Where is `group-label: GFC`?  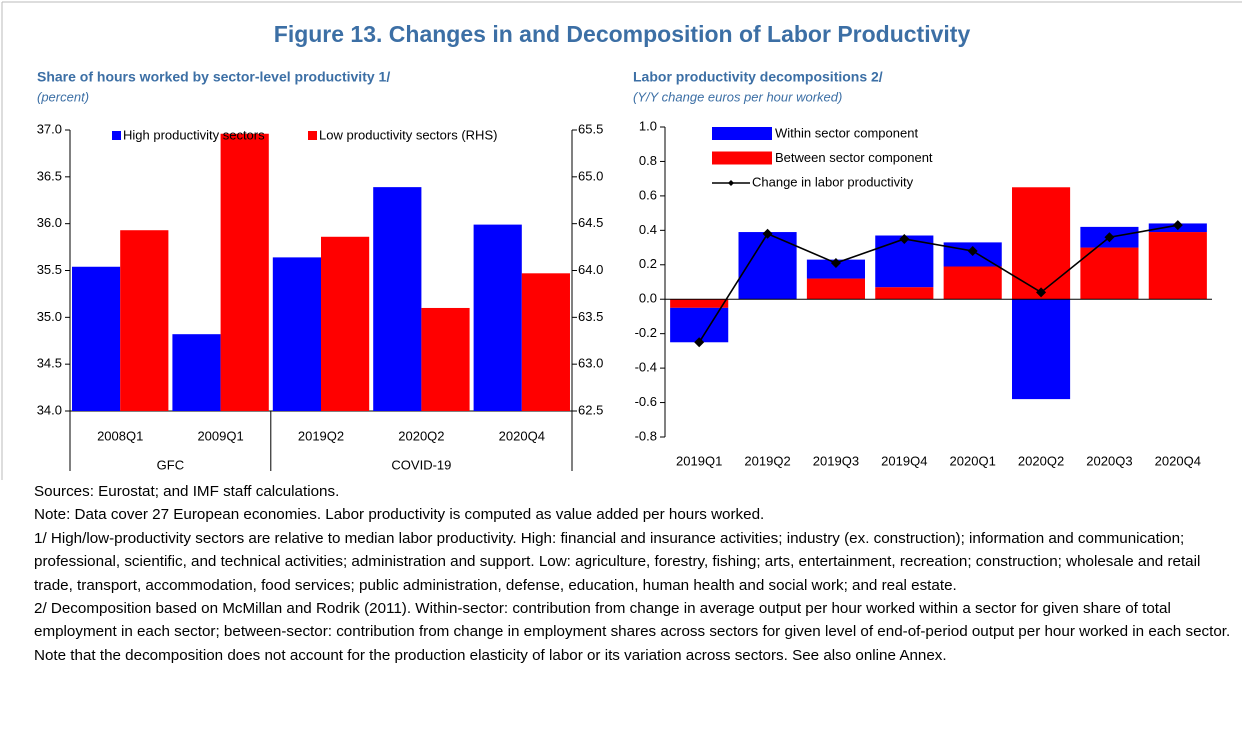
group-label: GFC is located at coordinates (170, 464).